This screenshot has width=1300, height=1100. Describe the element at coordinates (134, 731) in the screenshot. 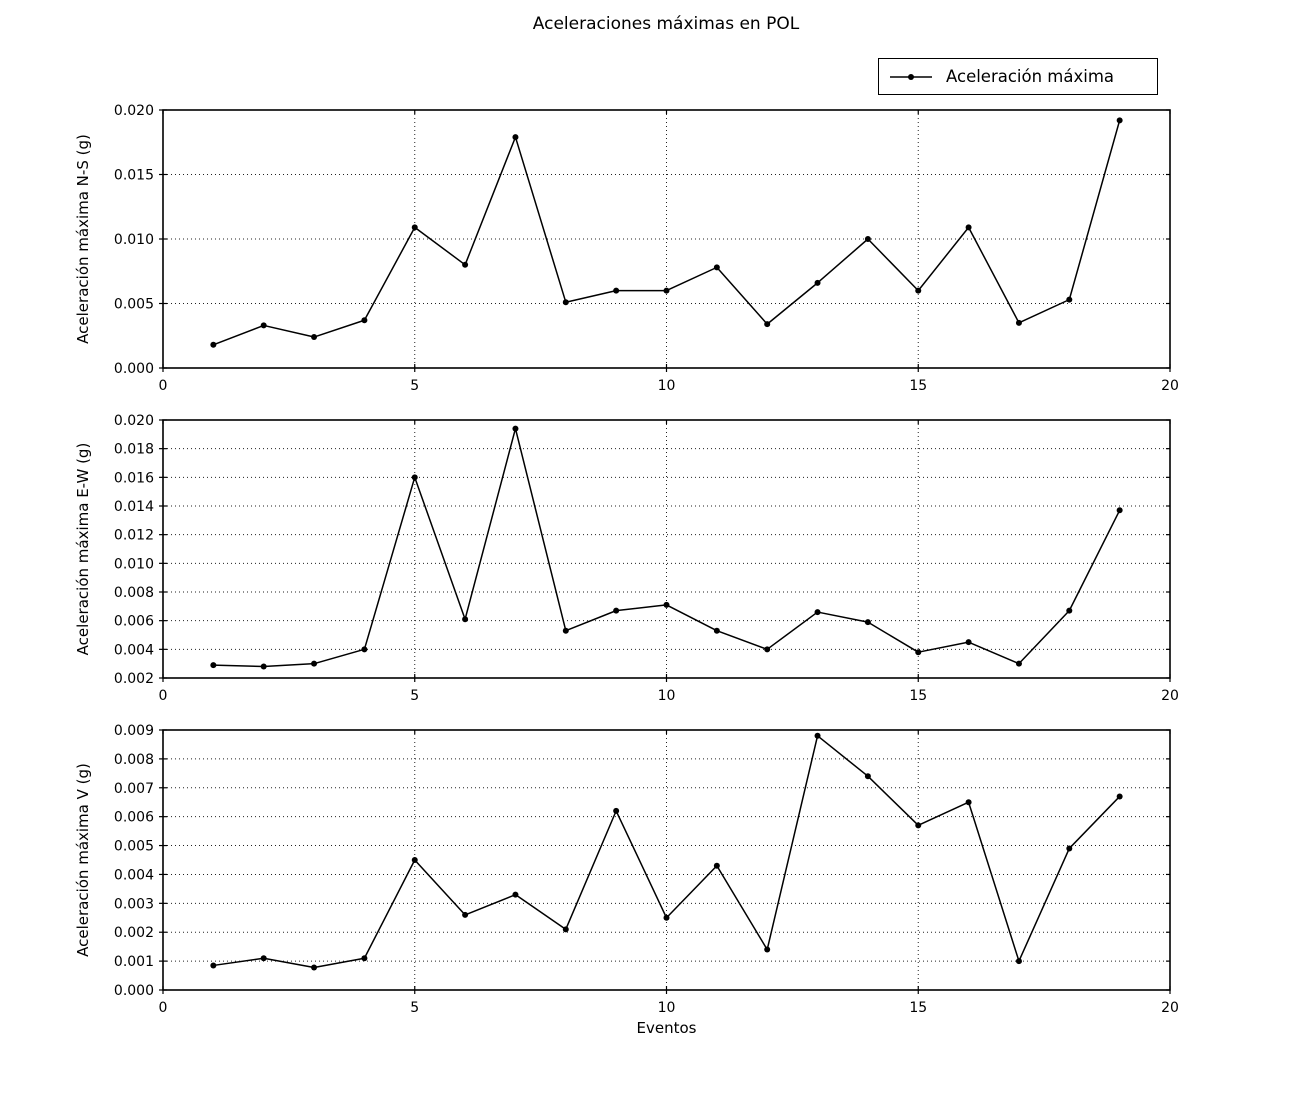

I see `y-tick-label: 0.009` at that location.